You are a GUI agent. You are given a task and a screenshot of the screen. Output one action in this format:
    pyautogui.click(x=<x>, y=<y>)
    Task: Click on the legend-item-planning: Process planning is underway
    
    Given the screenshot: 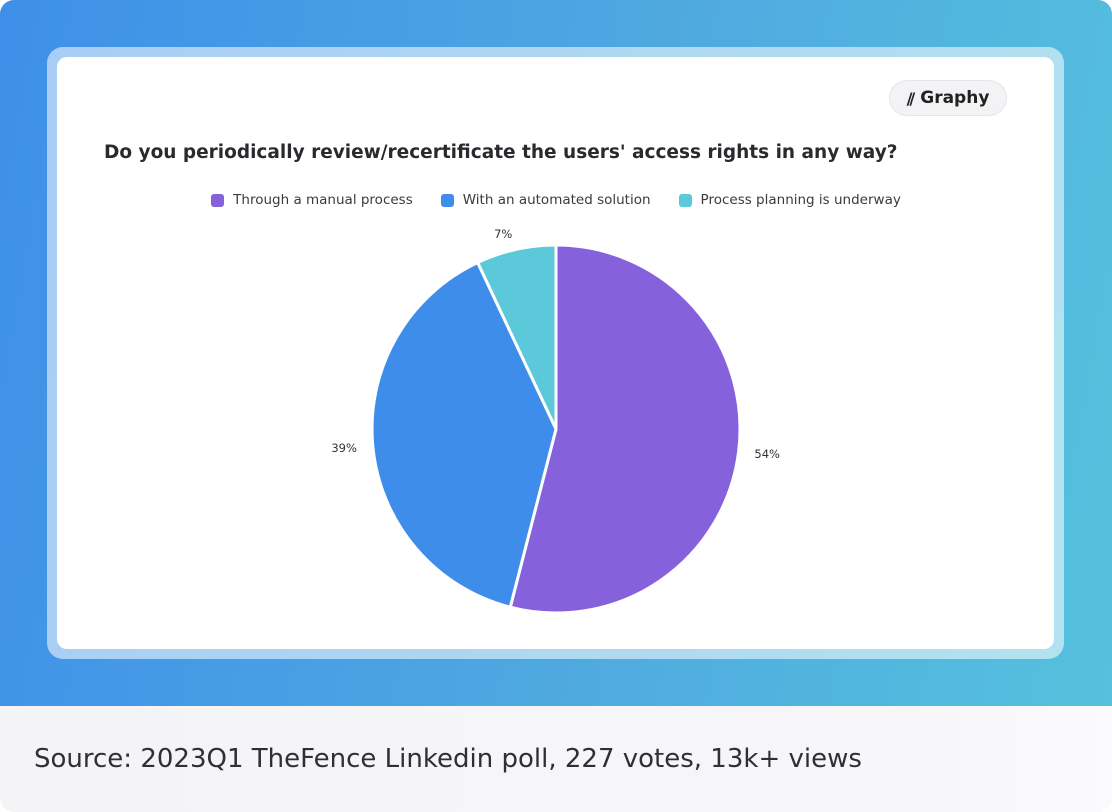 What is the action you would take?
    pyautogui.click(x=789, y=200)
    